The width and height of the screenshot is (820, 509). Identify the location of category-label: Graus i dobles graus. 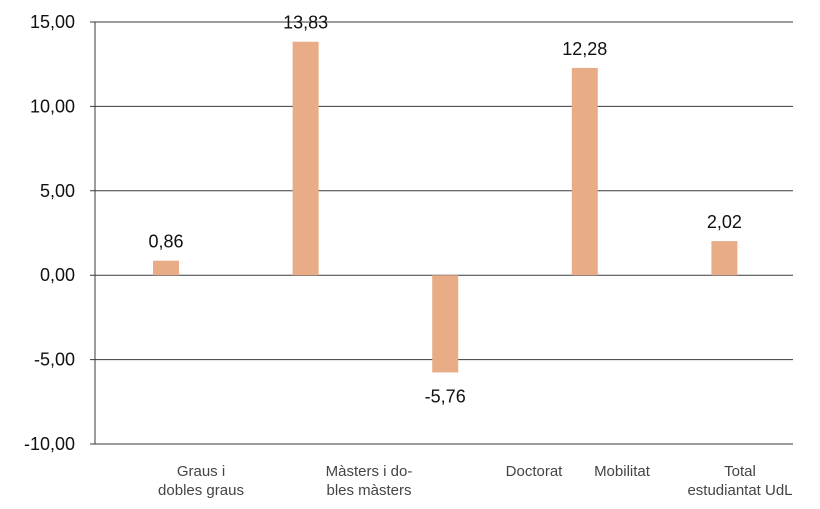
(201, 481).